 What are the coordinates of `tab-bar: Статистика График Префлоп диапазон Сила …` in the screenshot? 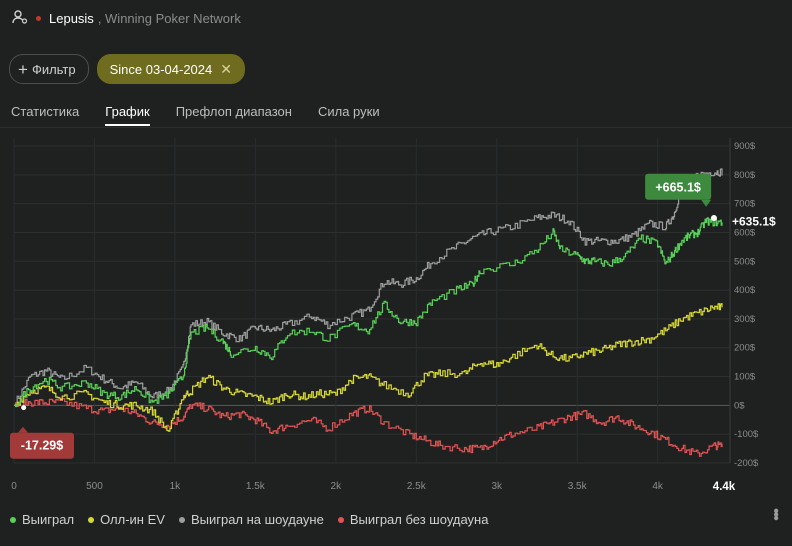 It's located at (195, 115).